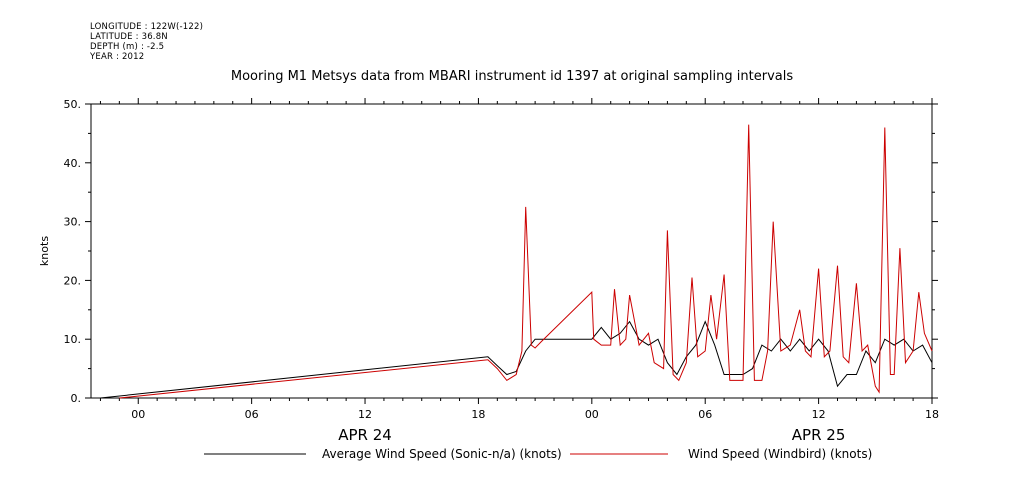  I want to click on year-text: YEAR : 2012, so click(117, 57).